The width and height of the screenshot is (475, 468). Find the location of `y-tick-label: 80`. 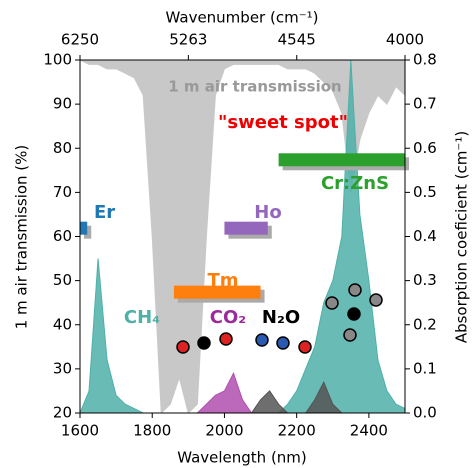

y-tick-label: 80 is located at coordinates (62, 148).